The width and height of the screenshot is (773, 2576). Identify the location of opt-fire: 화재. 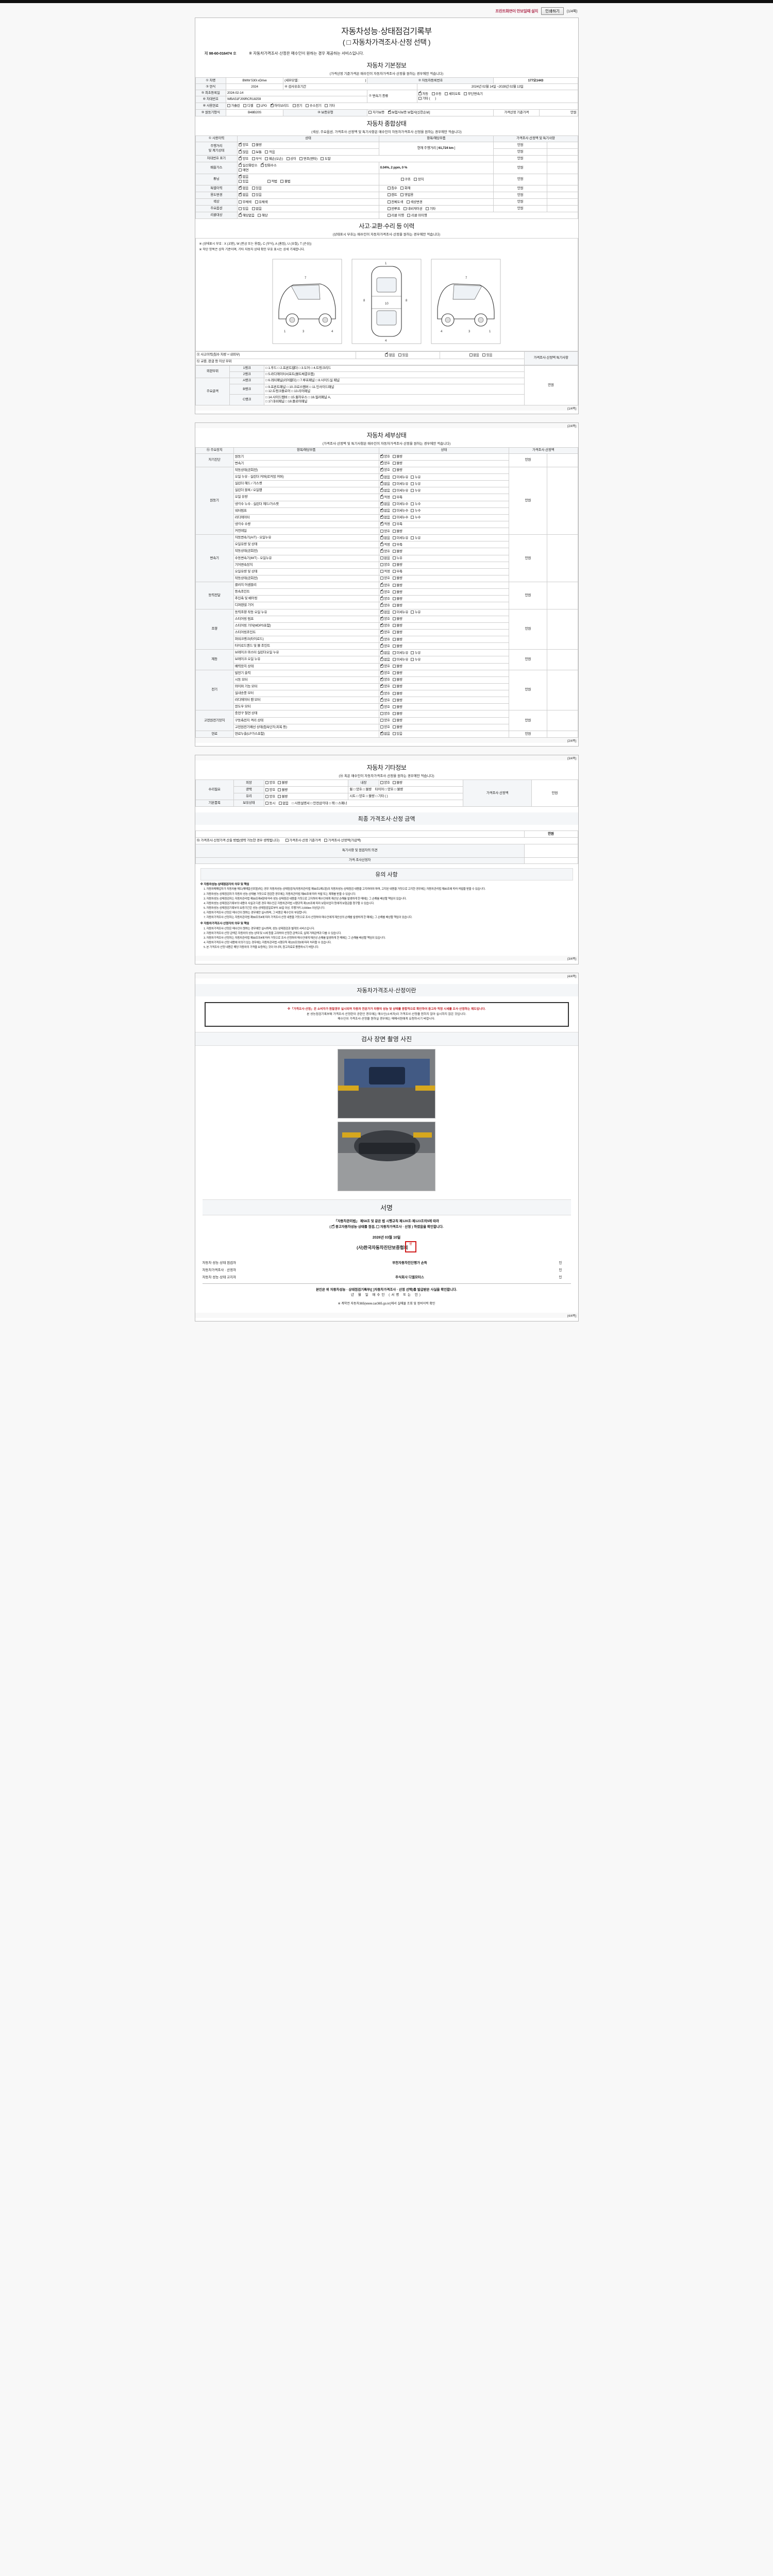
(405, 188).